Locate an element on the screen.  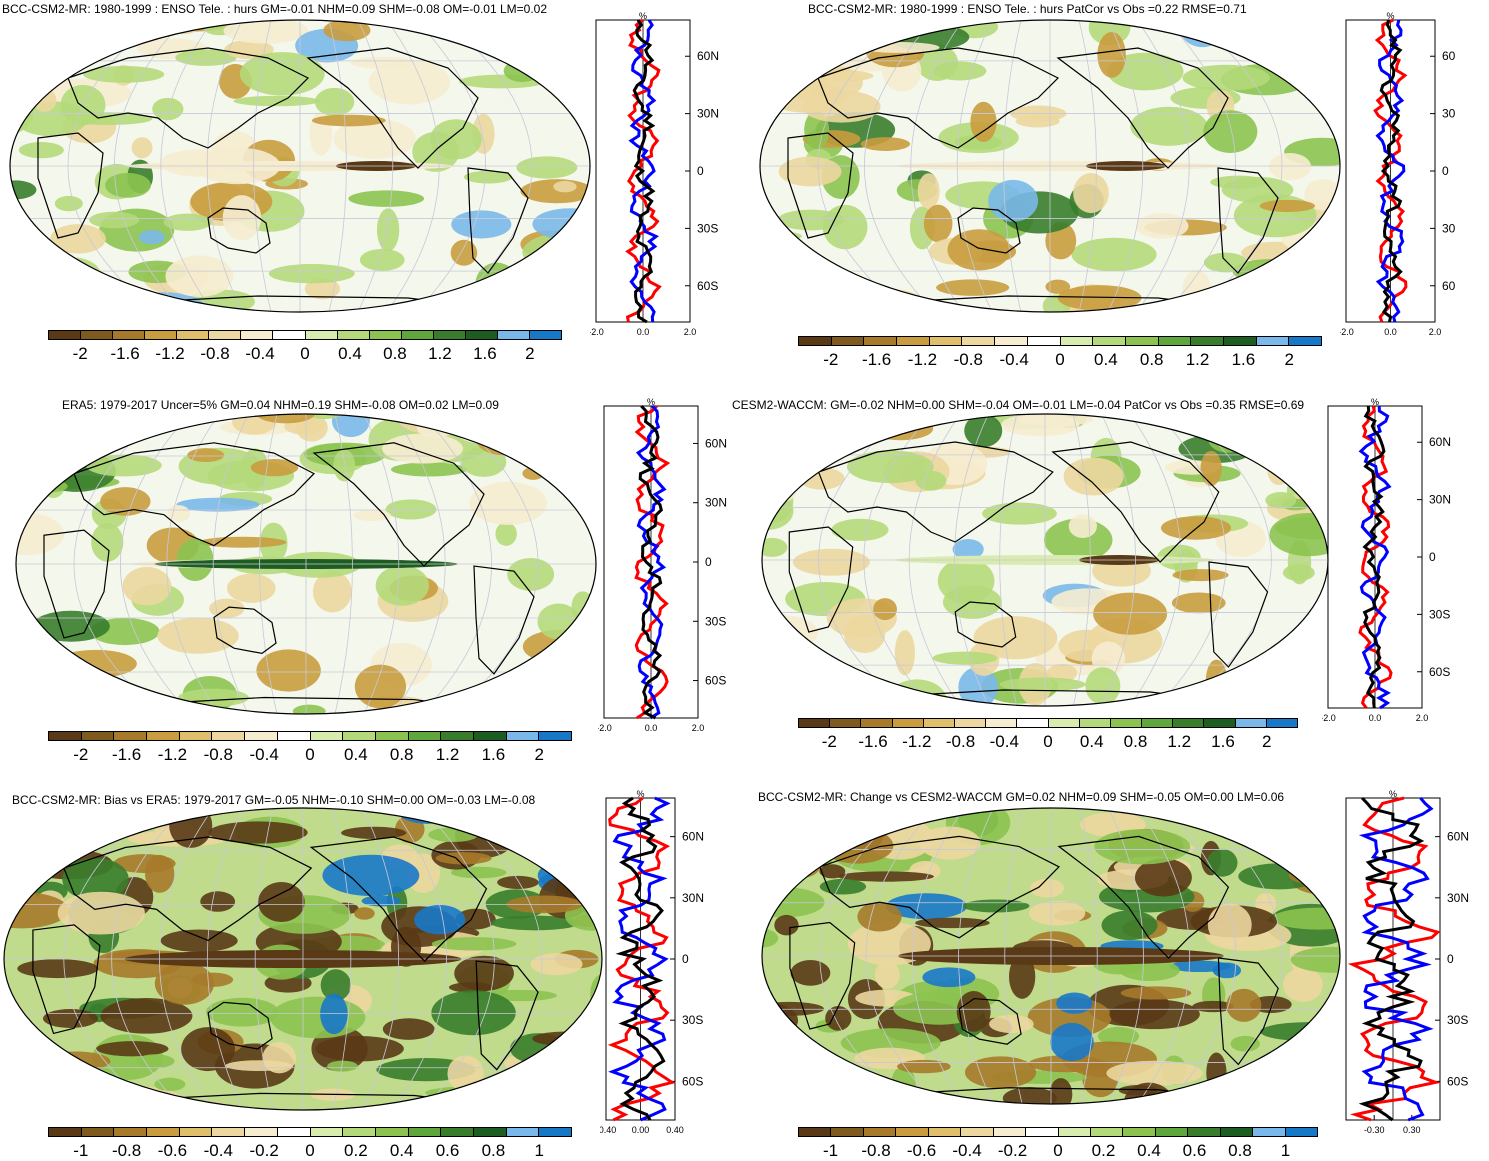
colorbar-label: -1.2 is located at coordinates (917, 741).